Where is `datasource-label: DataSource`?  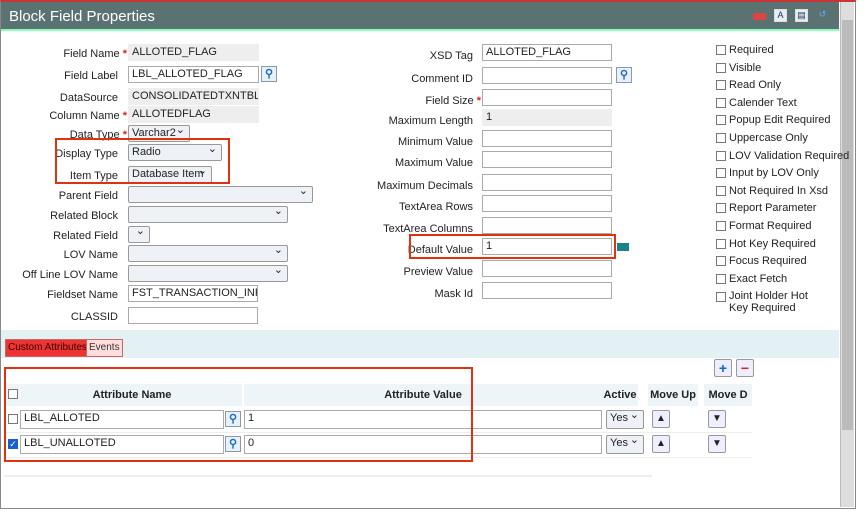
datasource-label: DataSource is located at coordinates (88, 98).